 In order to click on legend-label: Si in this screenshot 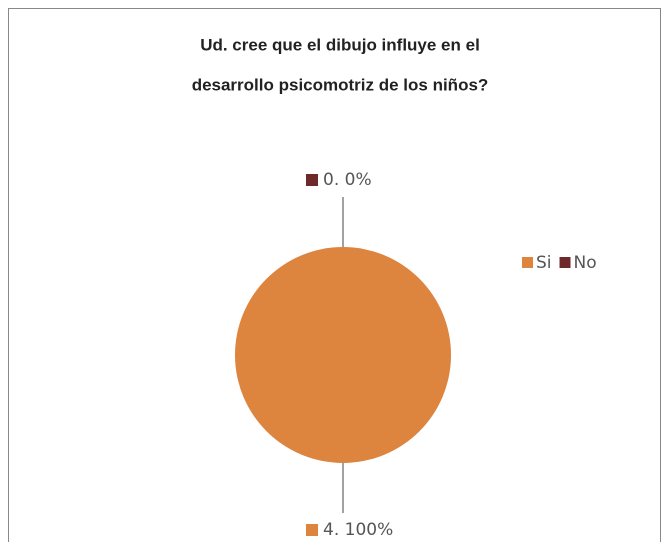, I will do `click(544, 263)`.